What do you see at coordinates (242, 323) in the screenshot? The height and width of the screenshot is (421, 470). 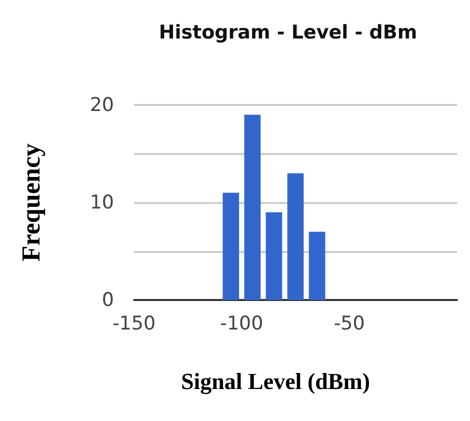 I see `x-tick-label: -100` at bounding box center [242, 323].